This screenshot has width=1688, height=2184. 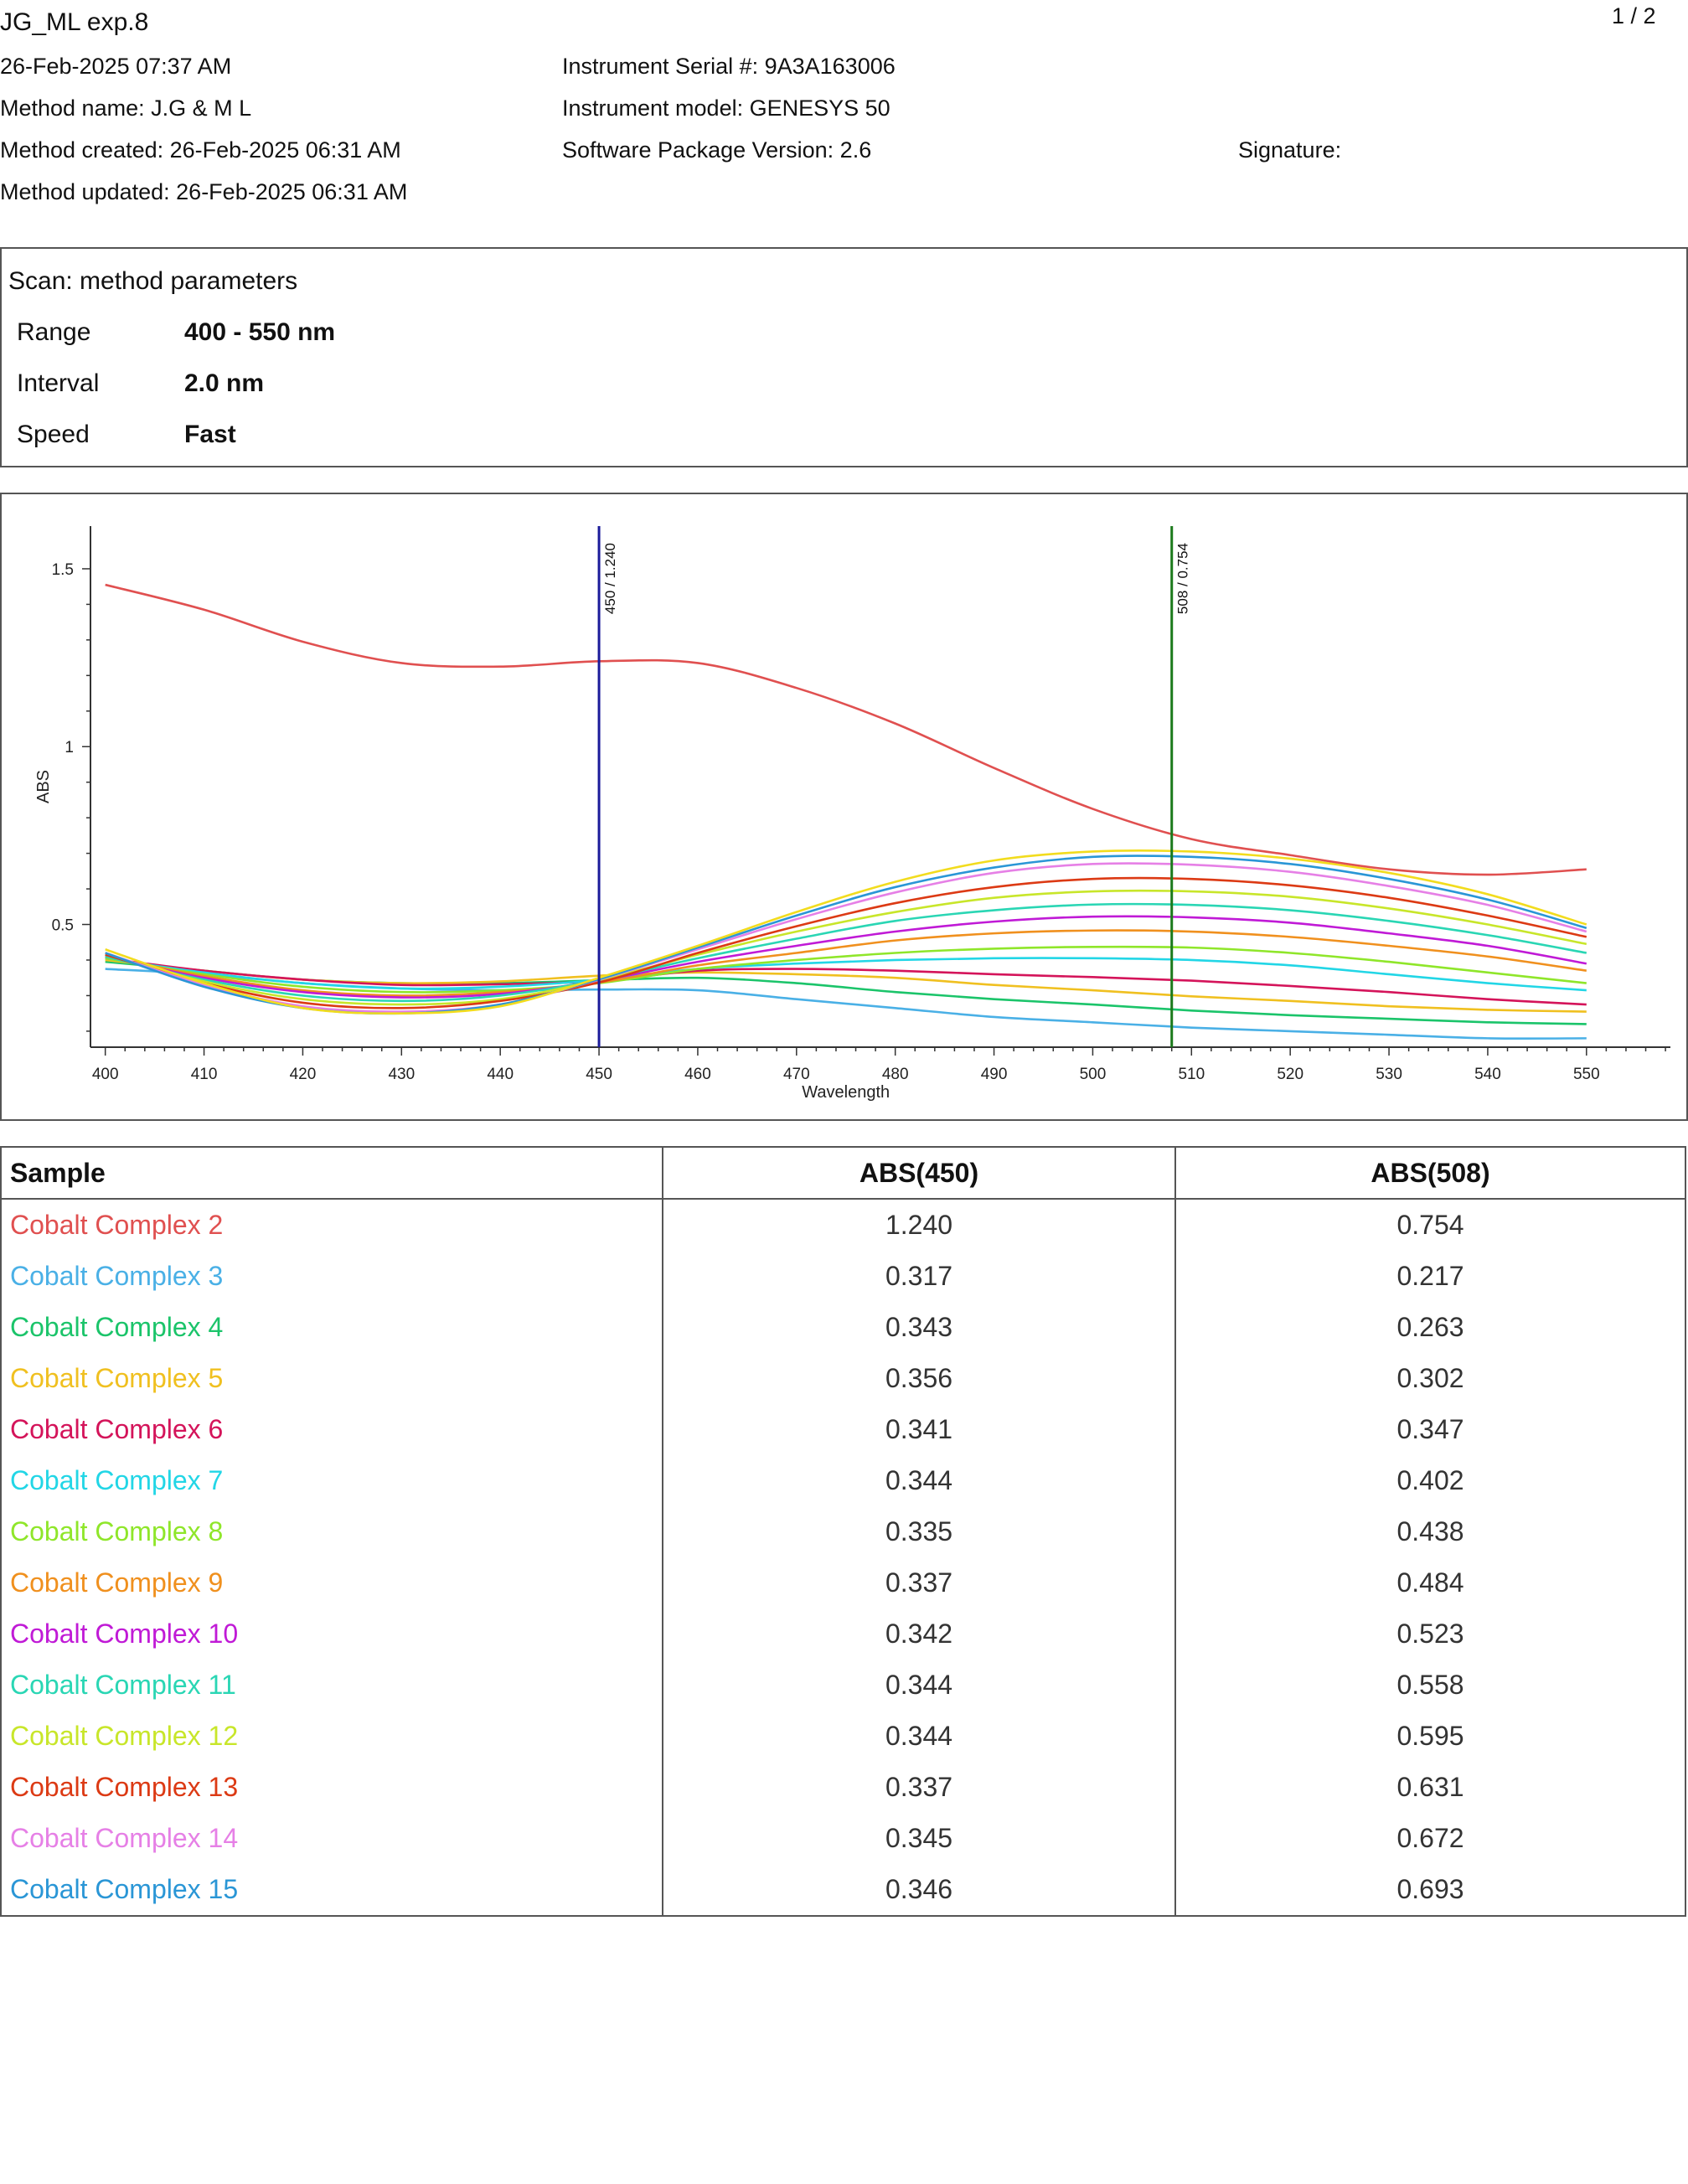 What do you see at coordinates (332, 1429) in the screenshot?
I see `sample-name: Cobalt Complex 6` at bounding box center [332, 1429].